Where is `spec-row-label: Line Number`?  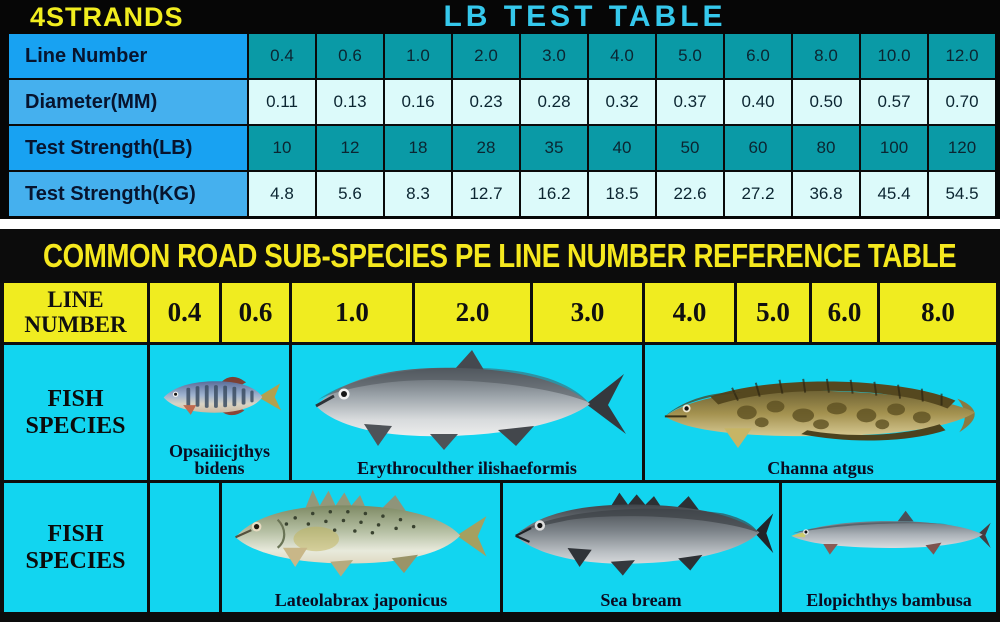
spec-row-label: Line Number is located at coordinates (129, 56).